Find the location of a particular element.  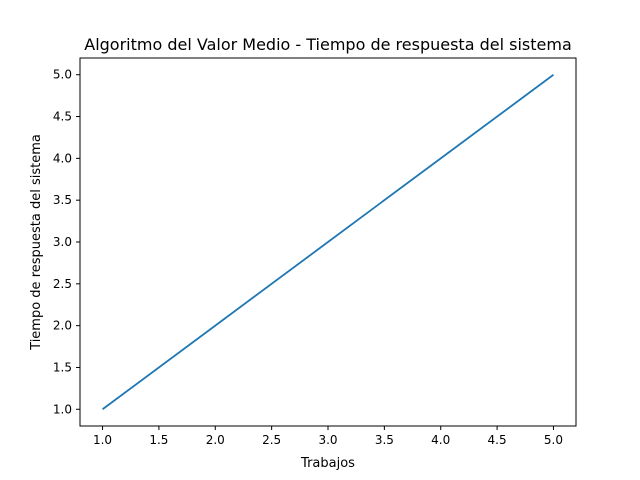

y-tick-label: 2.0 is located at coordinates (62, 326).